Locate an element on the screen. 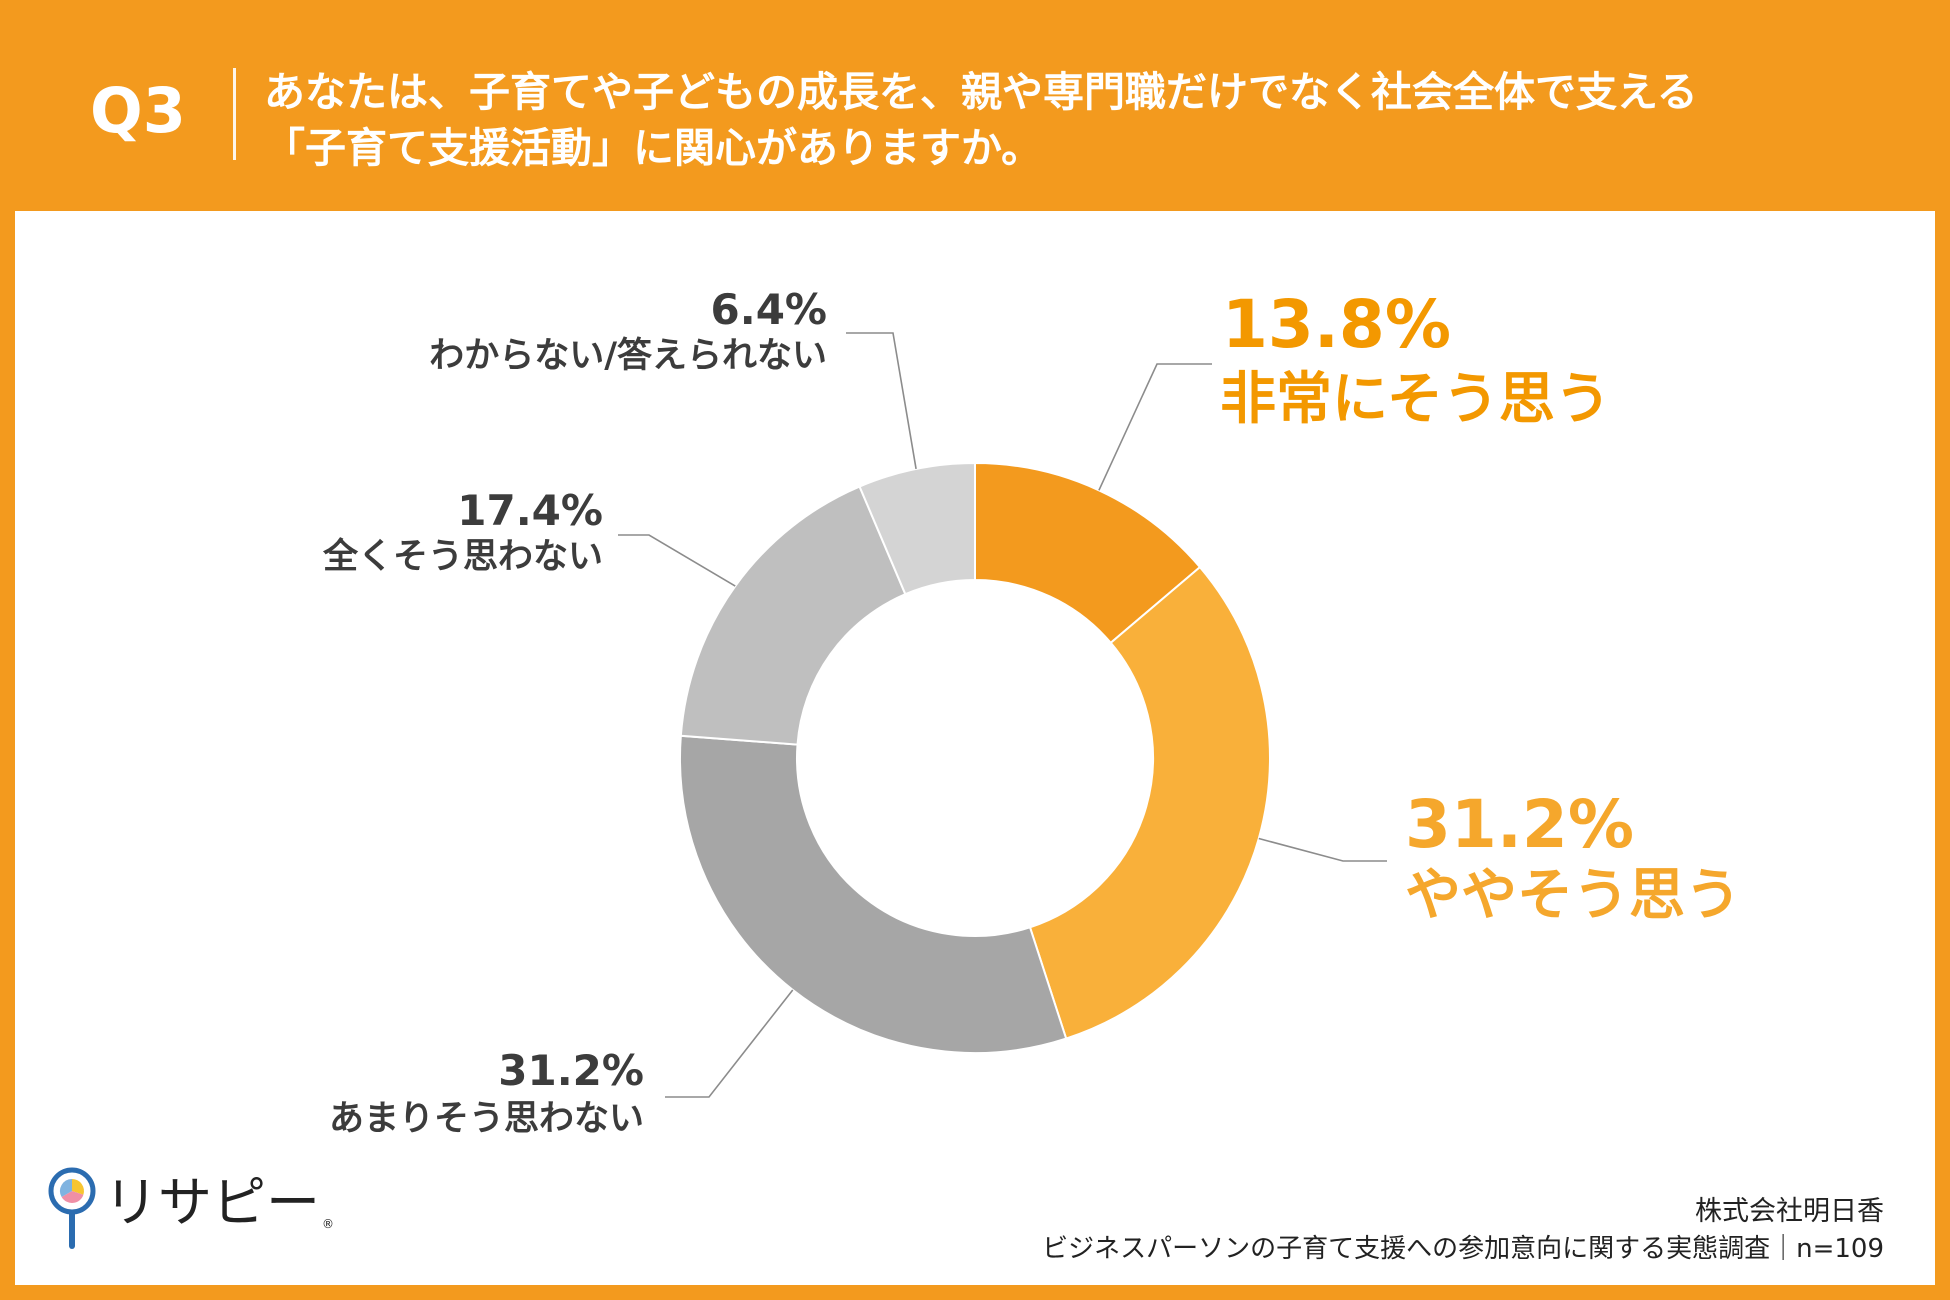 This screenshot has width=1950, height=1300. value-label-dont-know: 6.4% is located at coordinates (768, 309).